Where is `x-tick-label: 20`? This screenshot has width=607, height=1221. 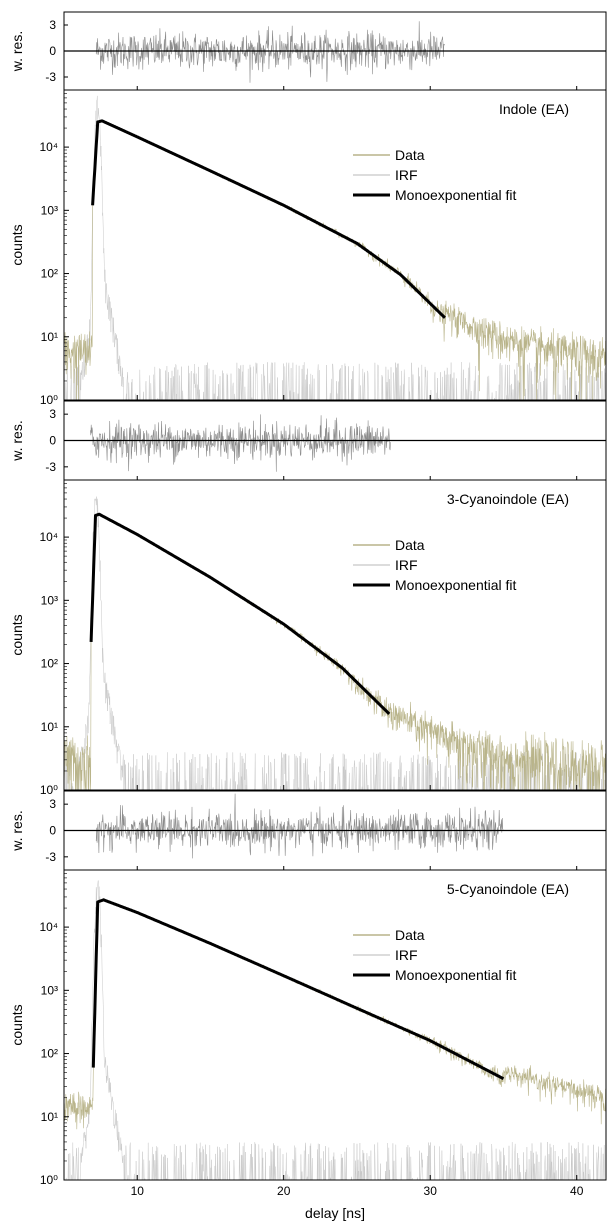 x-tick-label: 20 is located at coordinates (284, 1191).